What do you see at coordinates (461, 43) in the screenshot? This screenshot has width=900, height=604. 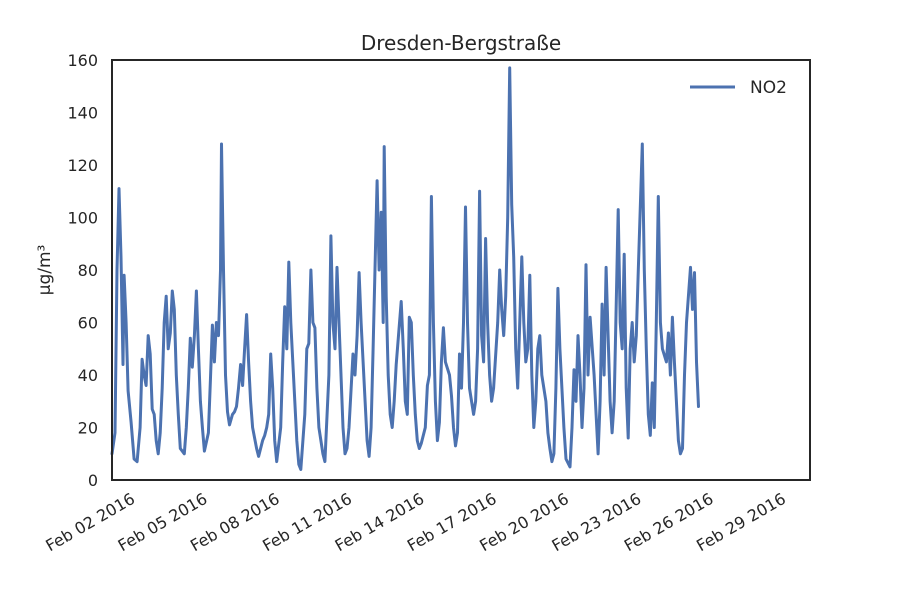 I see `chart-title: Dresden-Bergstraße` at bounding box center [461, 43].